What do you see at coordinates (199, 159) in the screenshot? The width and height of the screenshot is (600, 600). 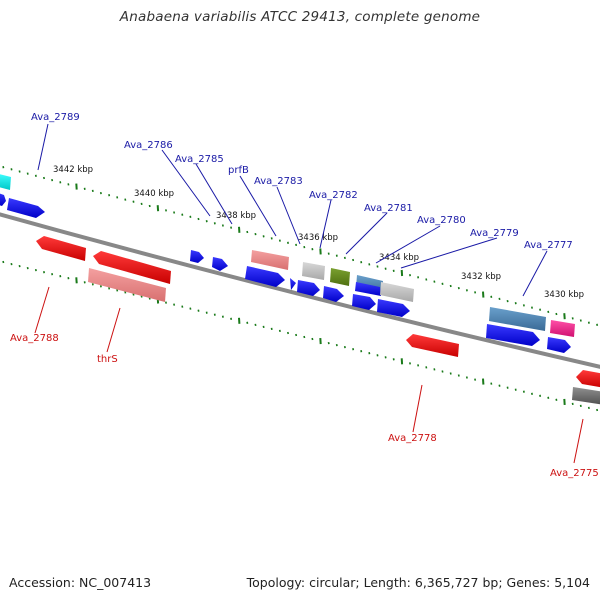 I see `gene-label: Ava_2785` at bounding box center [199, 159].